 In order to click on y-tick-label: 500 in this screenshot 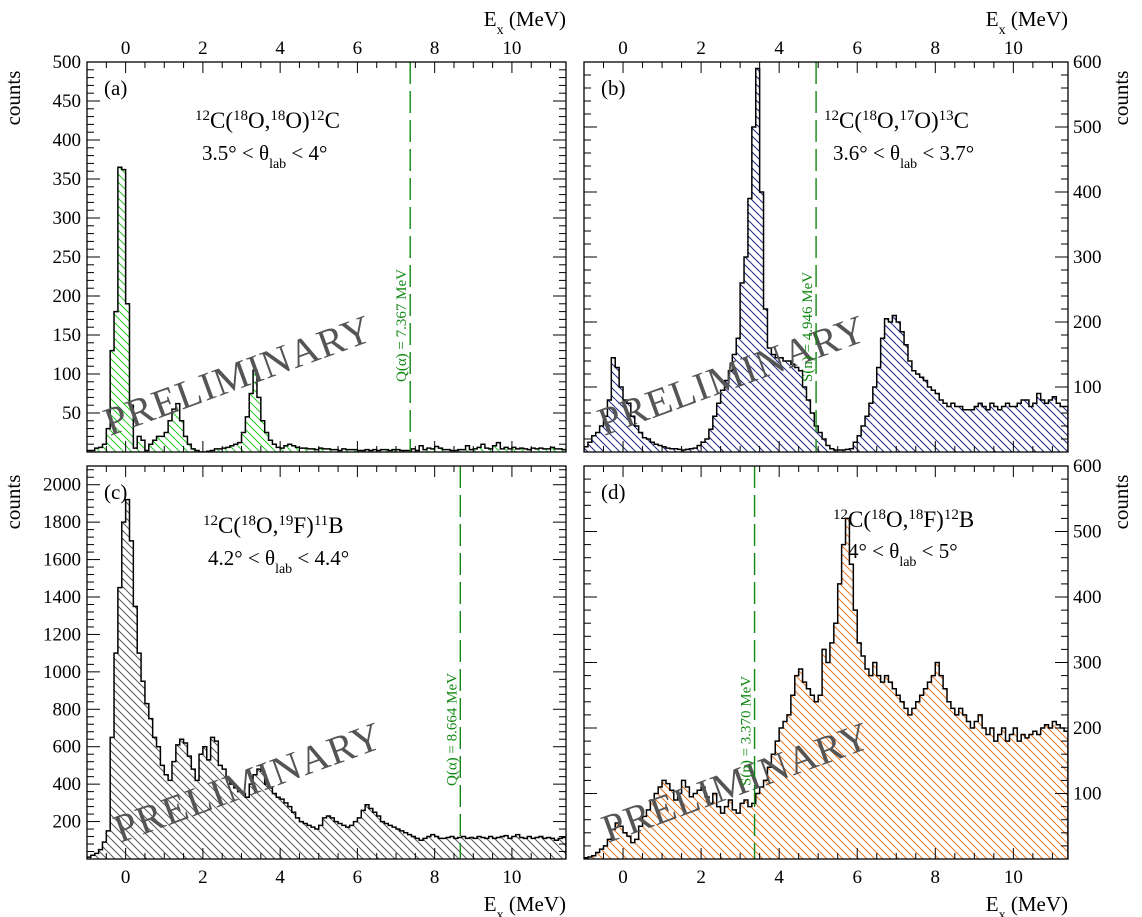, I will do `click(67, 62)`.